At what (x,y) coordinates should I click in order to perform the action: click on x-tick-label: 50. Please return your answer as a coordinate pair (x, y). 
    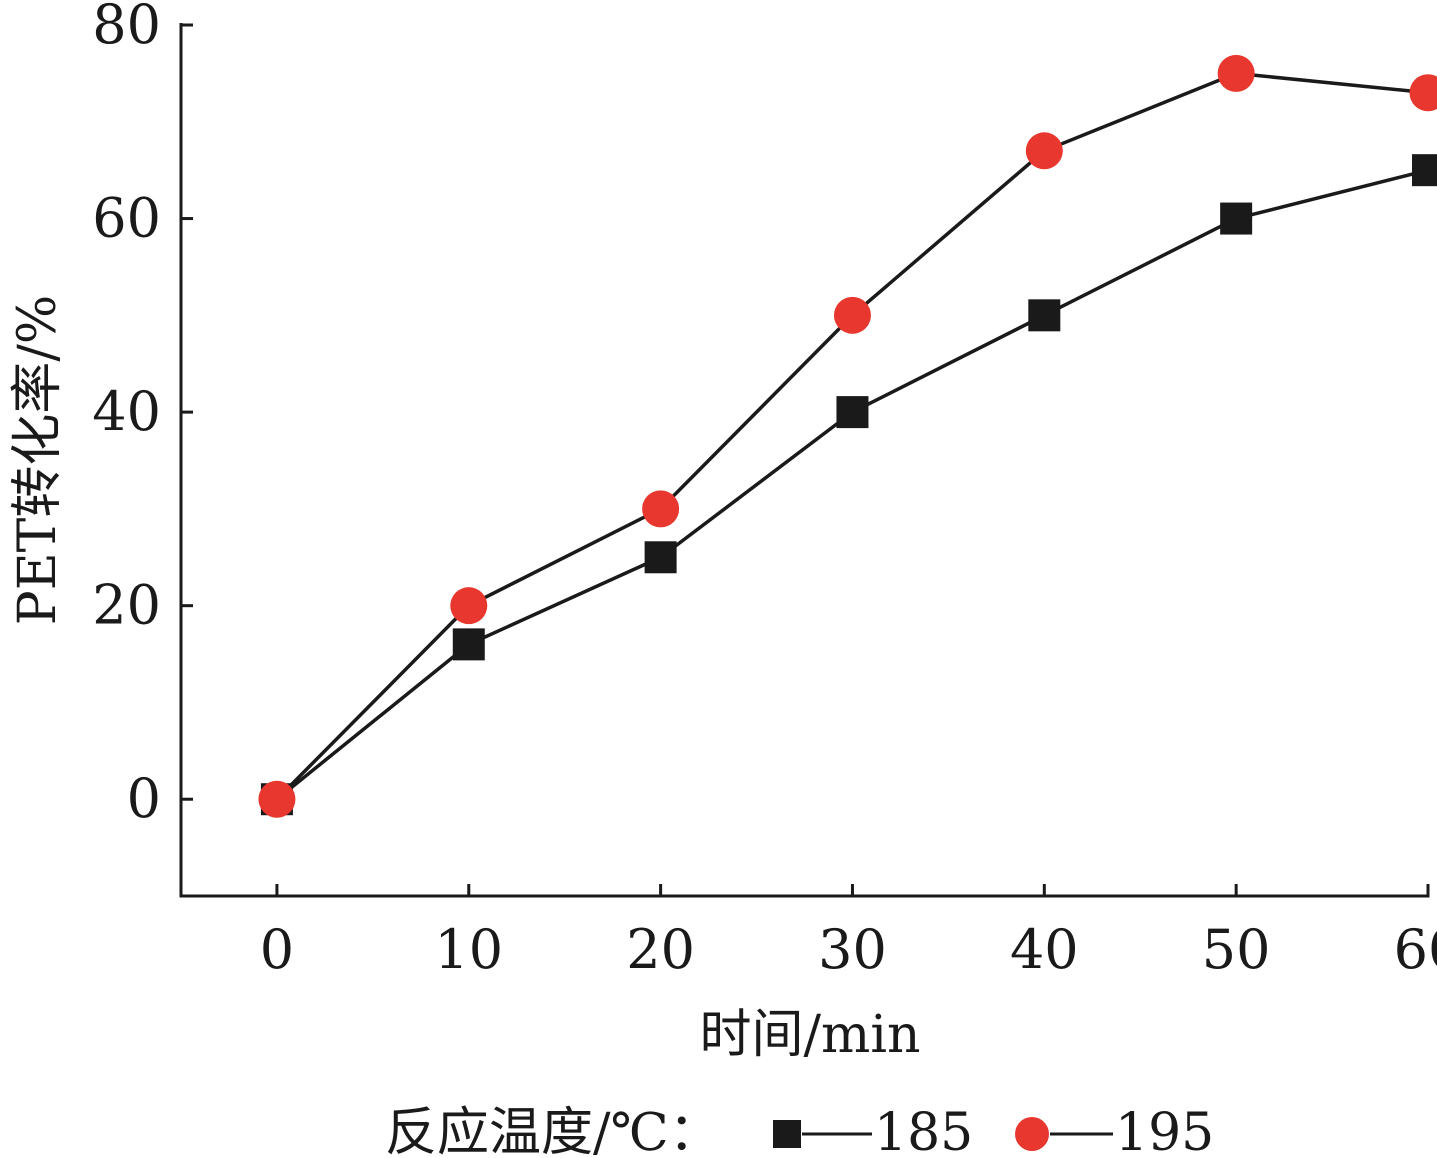
    Looking at the image, I should click on (1236, 949).